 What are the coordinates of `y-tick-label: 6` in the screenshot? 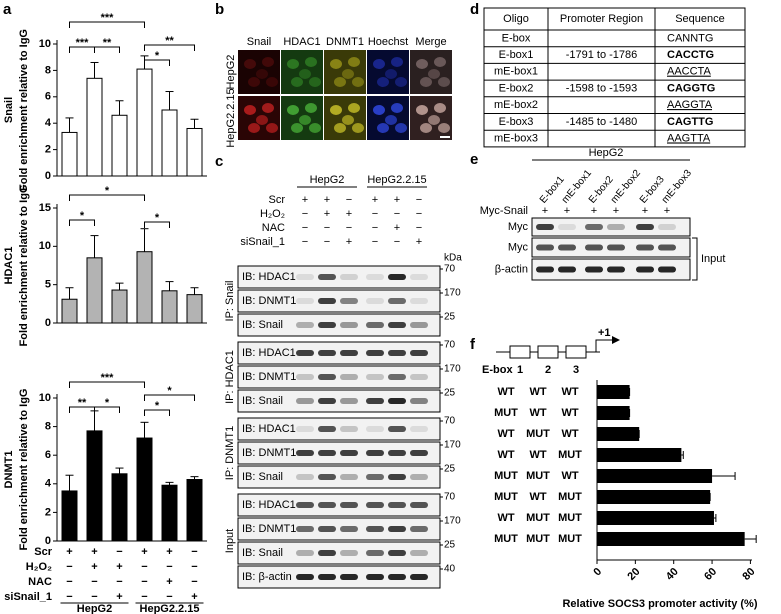 It's located at (48, 97).